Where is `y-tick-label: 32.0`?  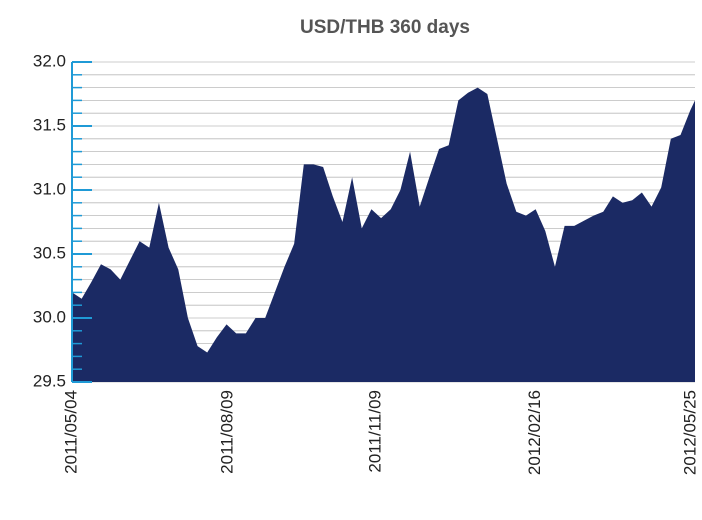
y-tick-label: 32.0 is located at coordinates (49, 60).